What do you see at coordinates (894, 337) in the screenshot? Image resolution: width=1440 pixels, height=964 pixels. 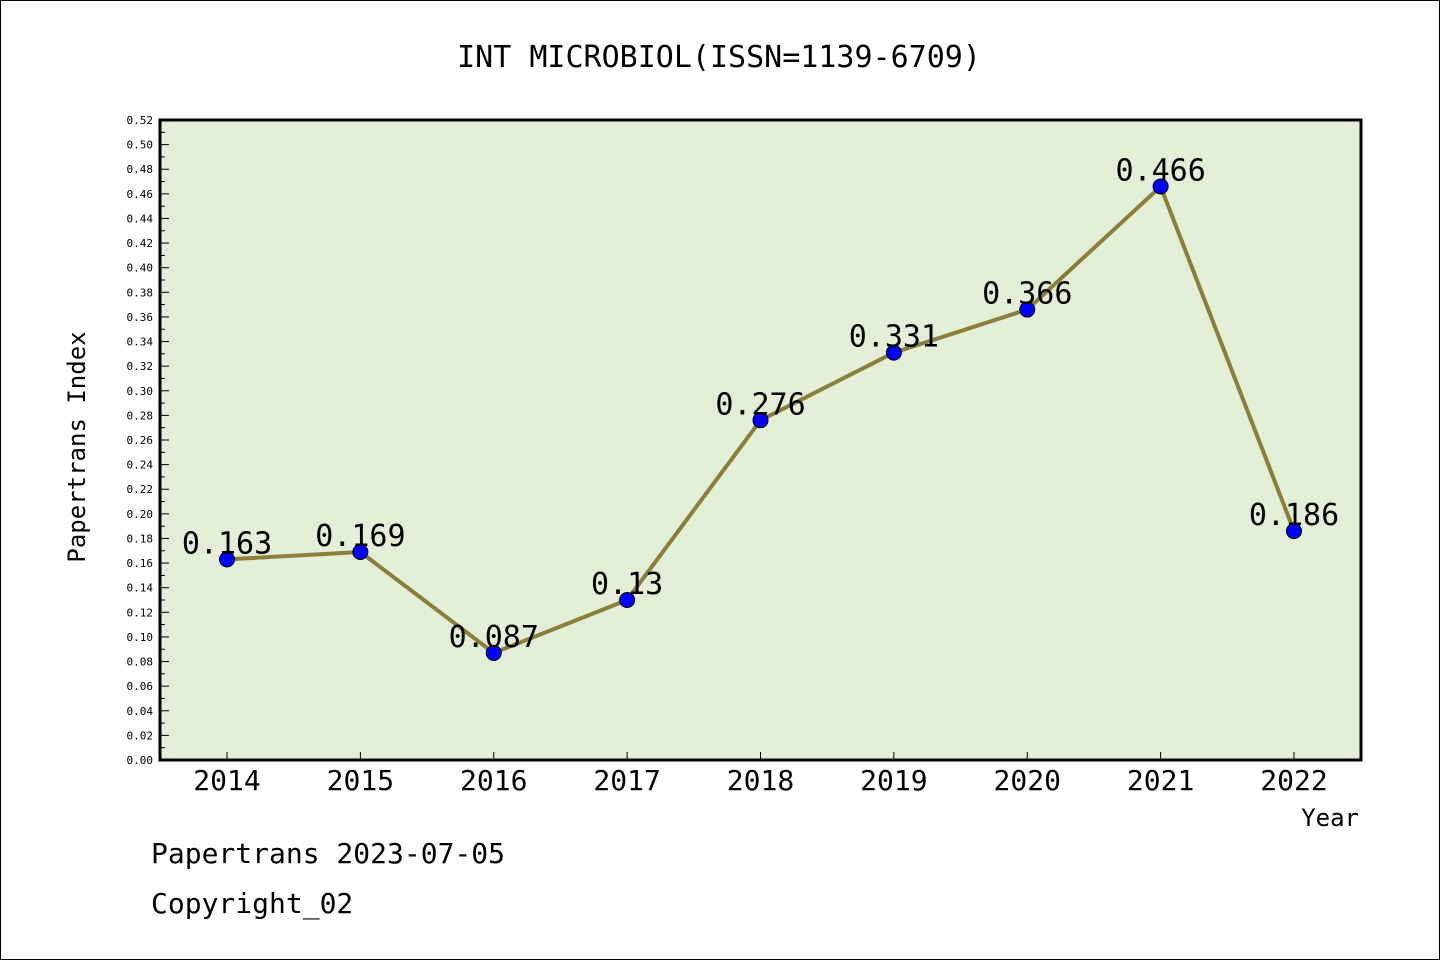 I see `data-label: 0.331` at bounding box center [894, 337].